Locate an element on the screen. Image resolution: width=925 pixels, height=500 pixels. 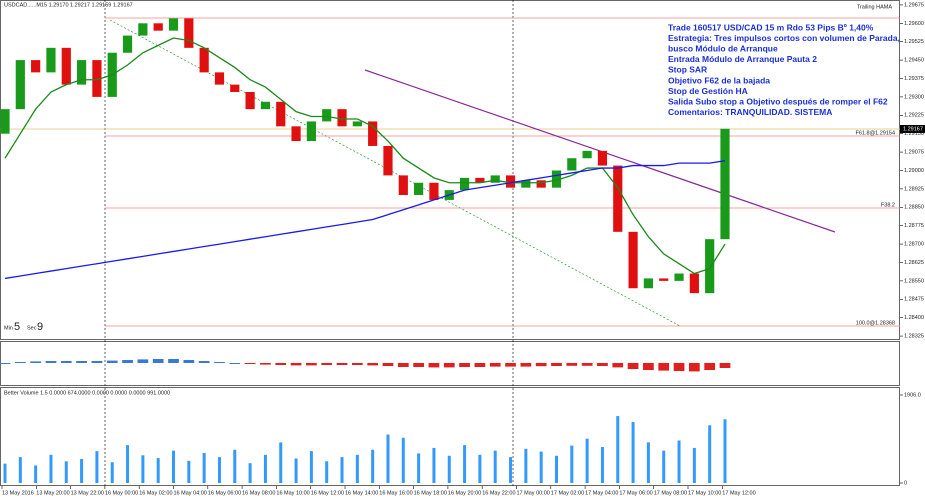
price-tick-label: 1.28475 is located at coordinates (914, 300).